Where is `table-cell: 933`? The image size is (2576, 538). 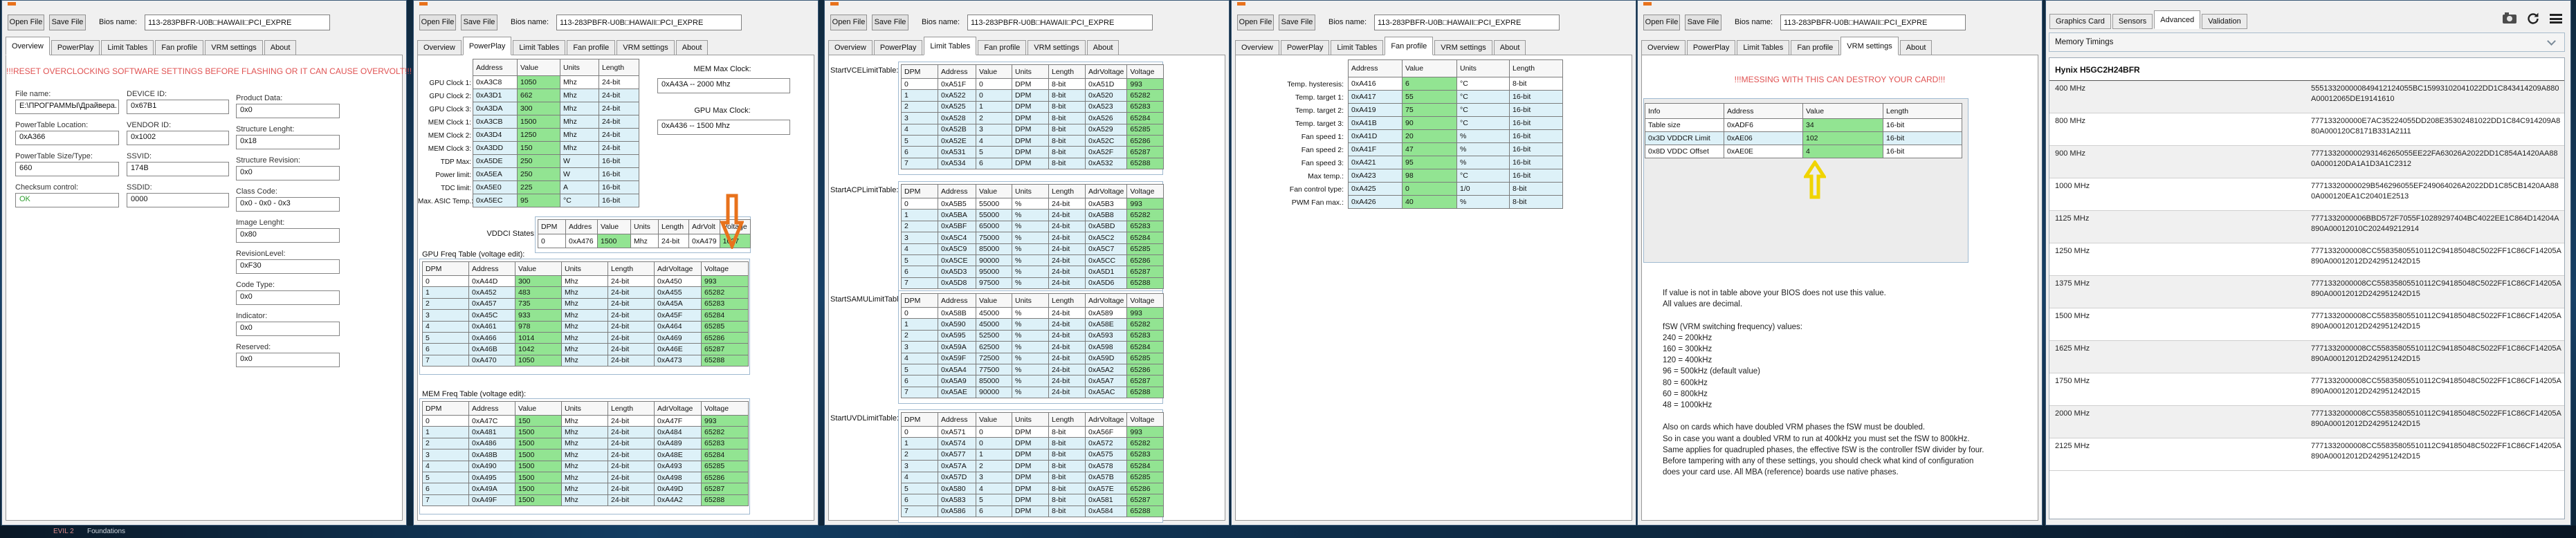 table-cell: 933 is located at coordinates (539, 315).